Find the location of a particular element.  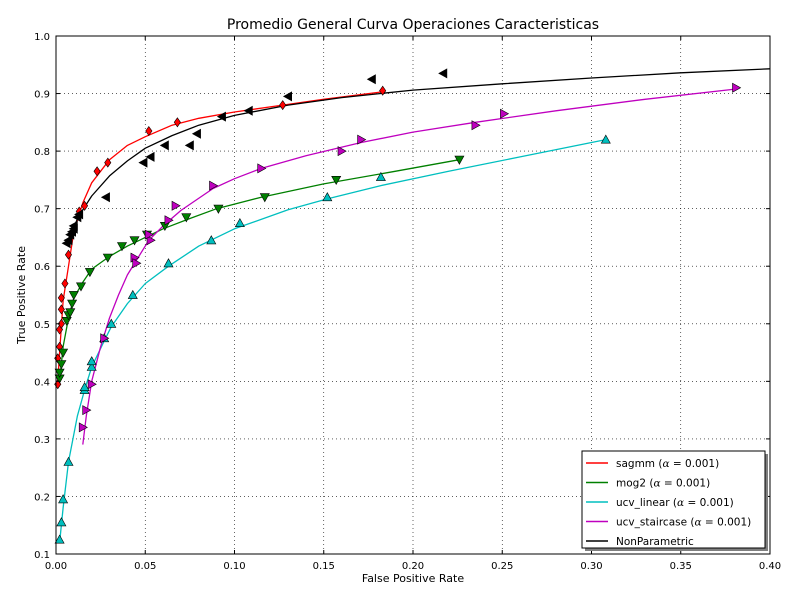

legend-label-0: sagmm (α = 0.001) is located at coordinates (667, 464).